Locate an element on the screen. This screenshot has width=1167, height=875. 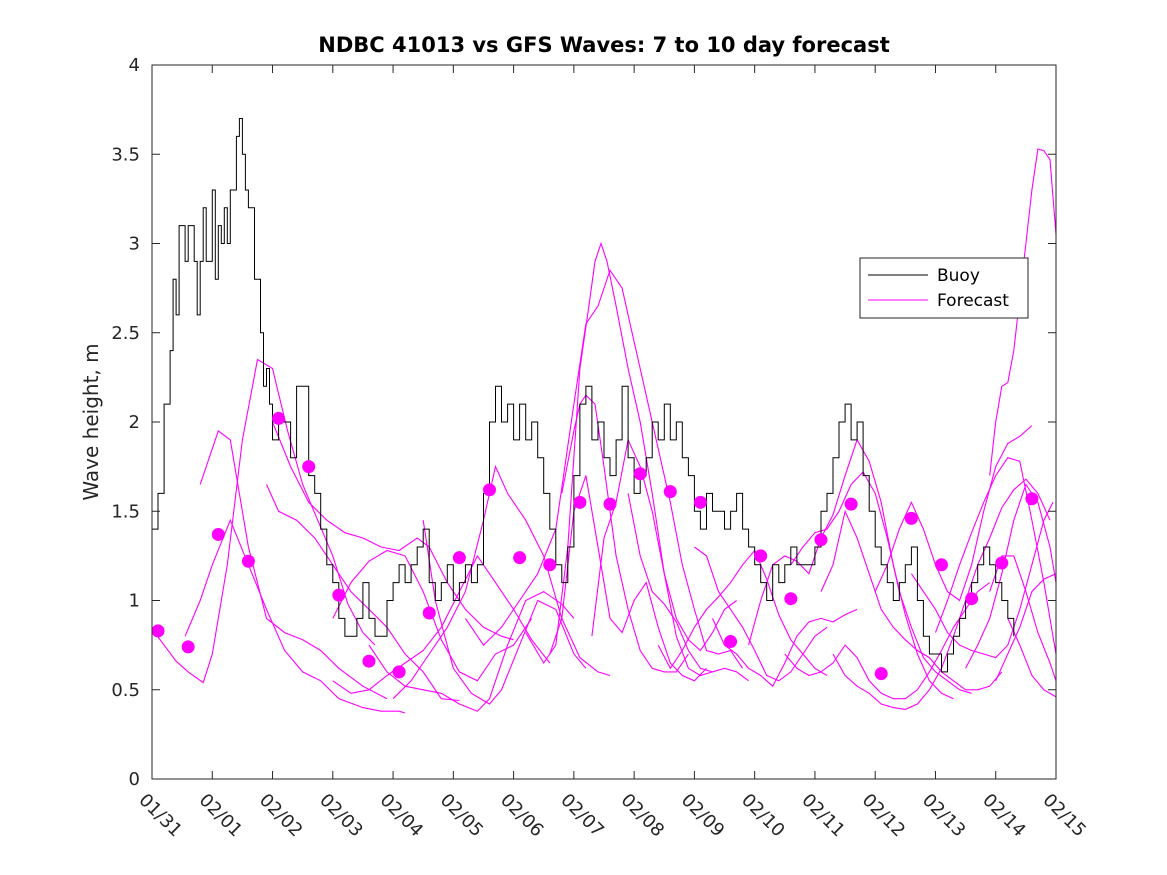
legend-box is located at coordinates (944, 288).